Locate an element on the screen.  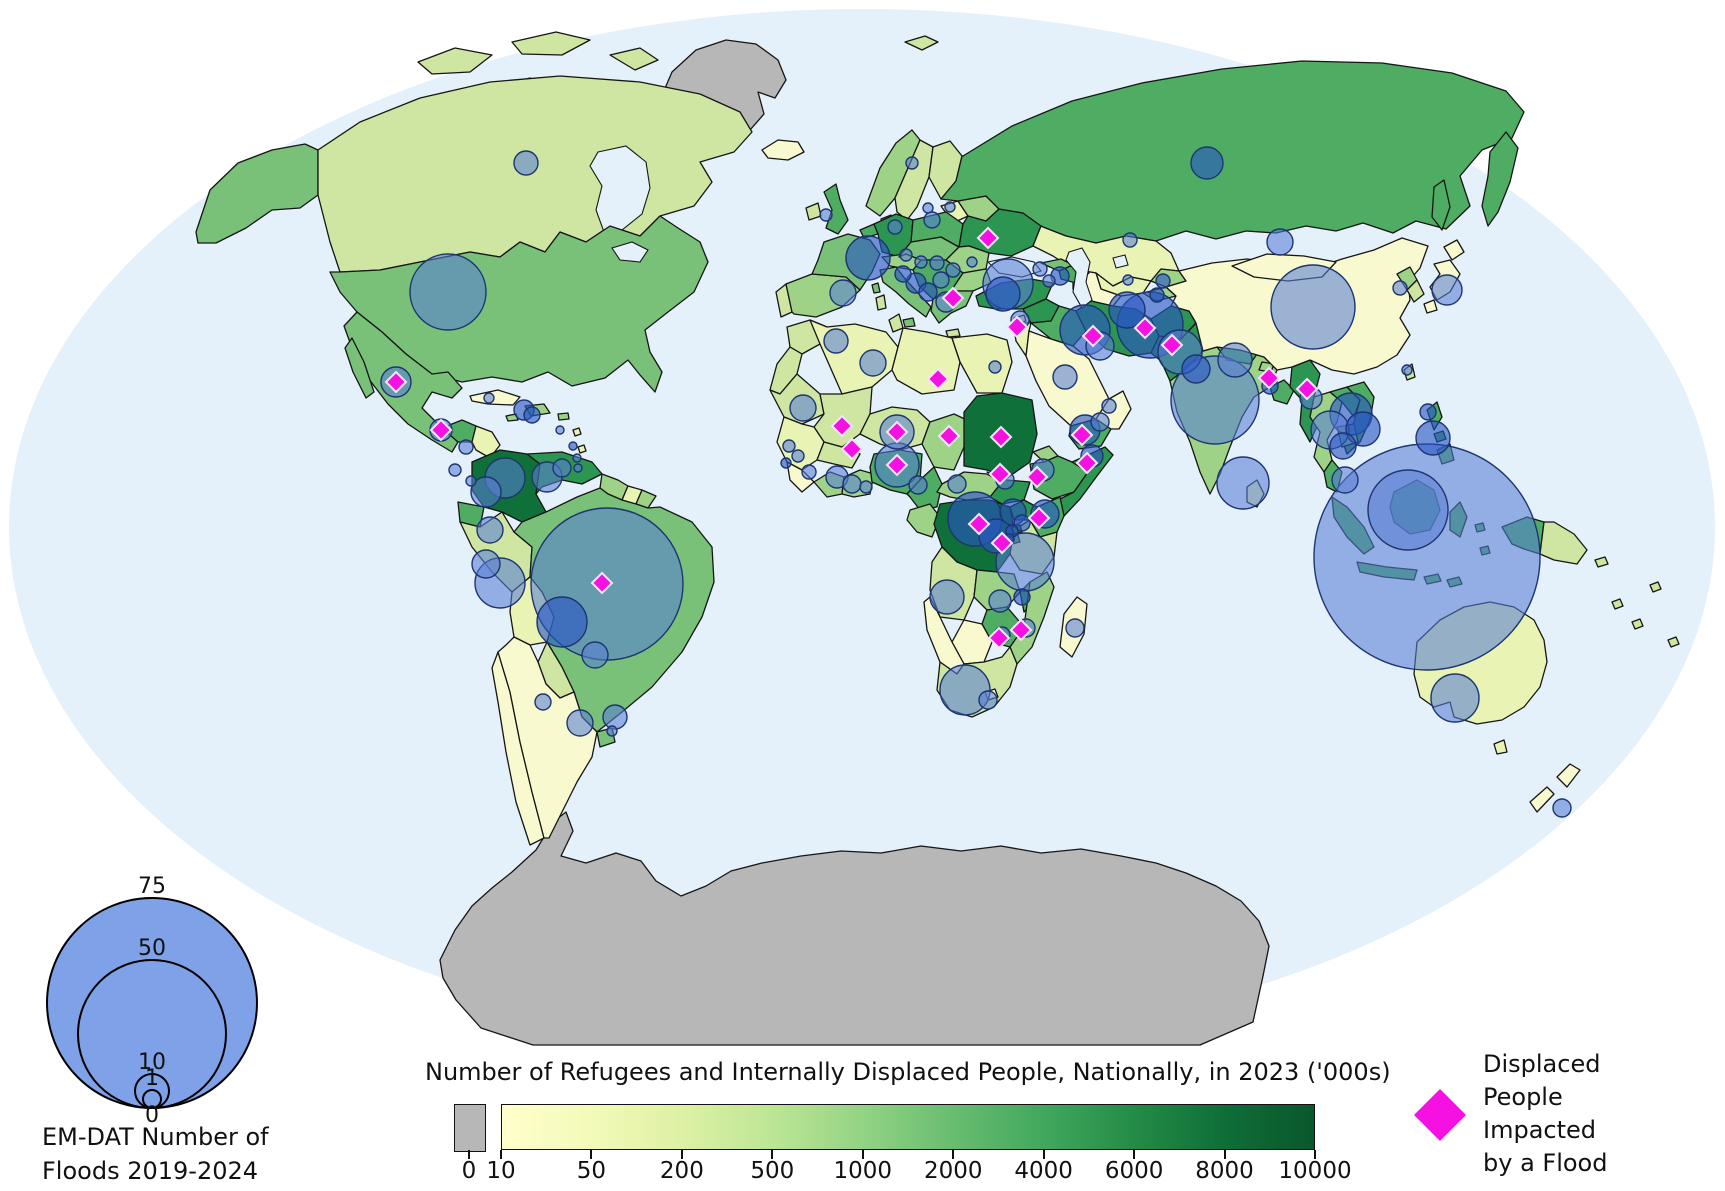
peninsula-kamchatka is located at coordinates (1500, 179).